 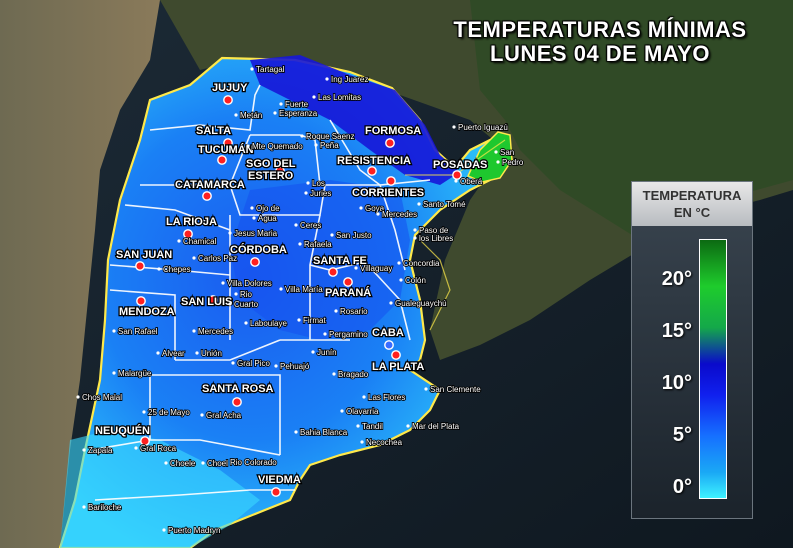 I want to click on capital-label: POSADAS, so click(x=460, y=165).